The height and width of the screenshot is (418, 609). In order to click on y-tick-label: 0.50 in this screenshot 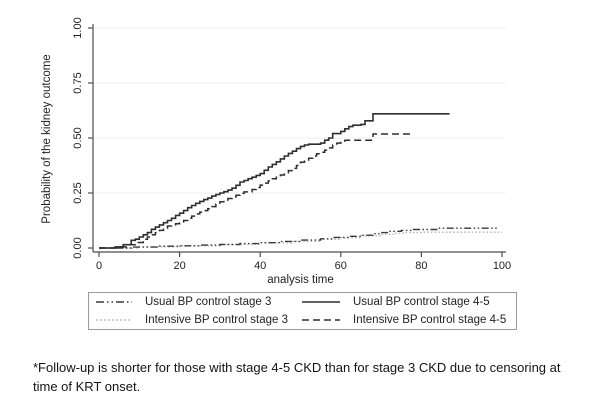, I will do `click(78, 137)`.